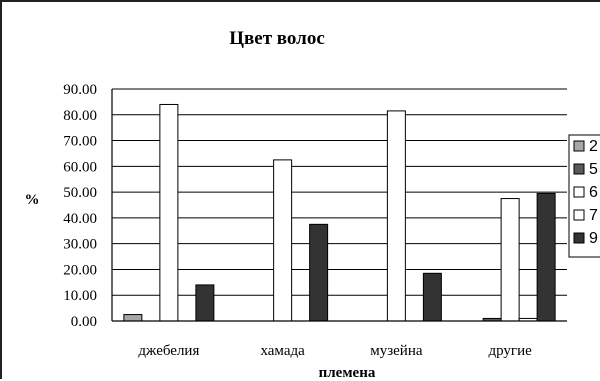 Image resolution: width=600 pixels, height=381 pixels. What do you see at coordinates (80, 296) in the screenshot?
I see `y-tick-label: 10.00` at bounding box center [80, 296].